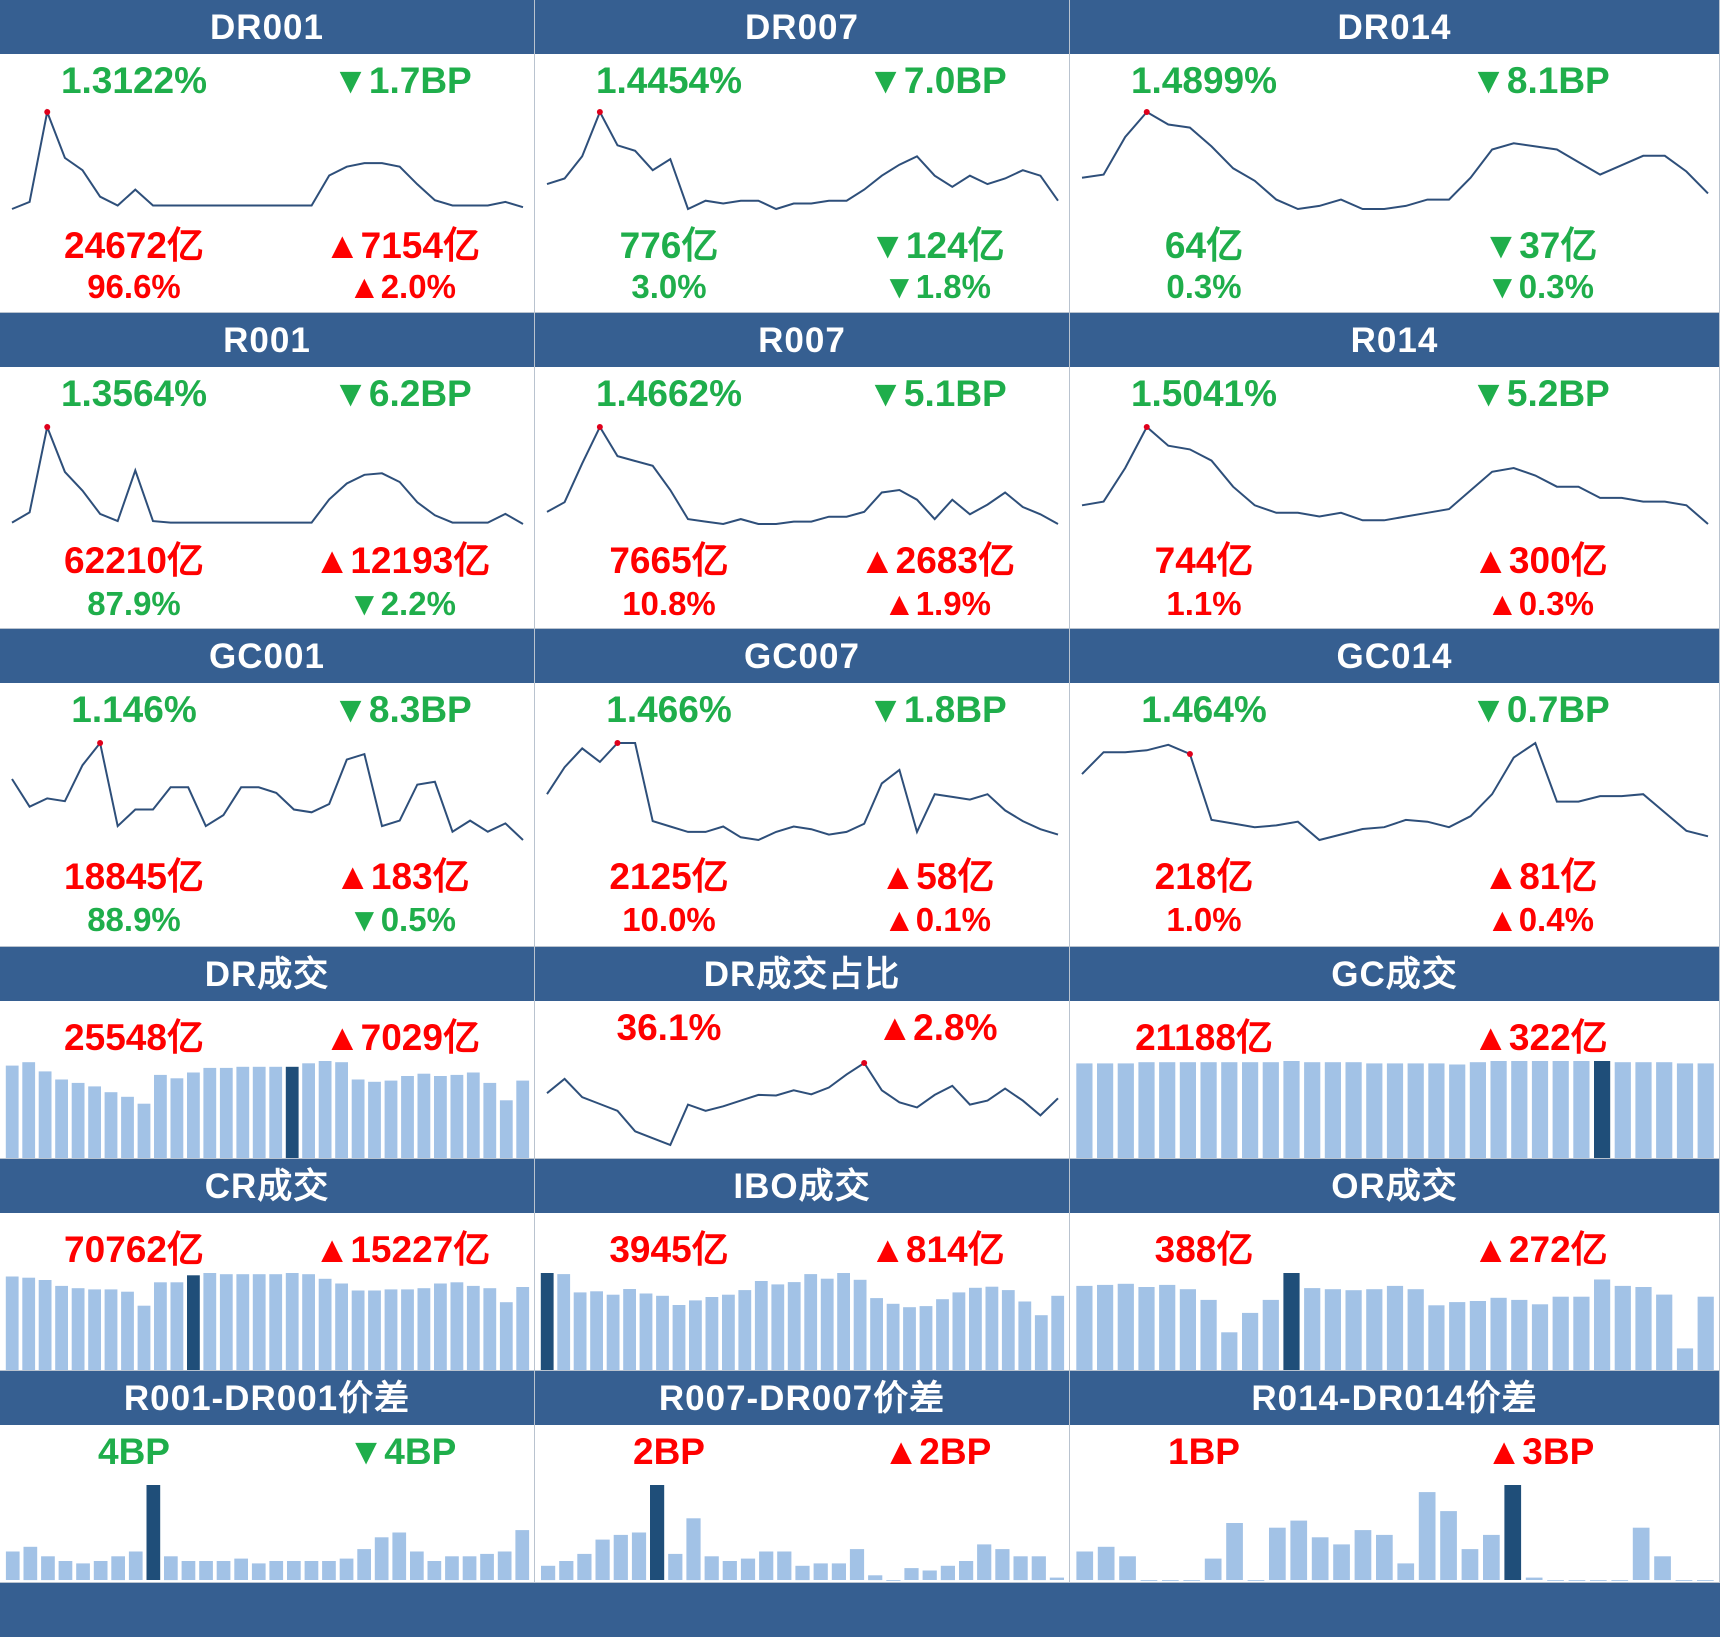  I want to click on dr001-share-value: 96.6%, so click(134, 286).